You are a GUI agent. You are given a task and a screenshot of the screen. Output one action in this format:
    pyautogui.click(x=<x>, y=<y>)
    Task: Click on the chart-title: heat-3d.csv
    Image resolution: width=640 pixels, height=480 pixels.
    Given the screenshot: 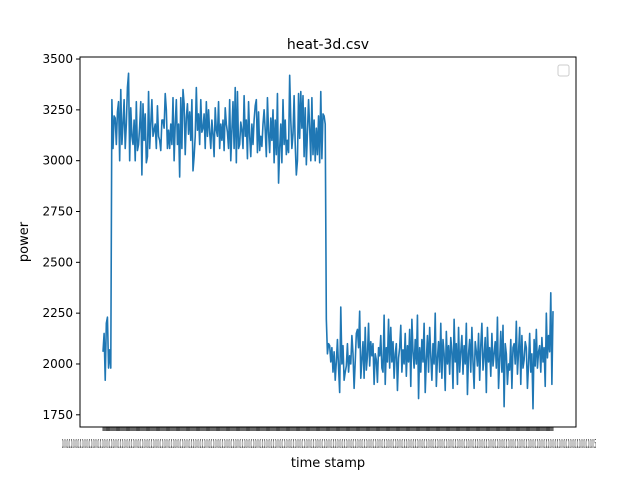 What is the action you would take?
    pyautogui.click(x=328, y=45)
    